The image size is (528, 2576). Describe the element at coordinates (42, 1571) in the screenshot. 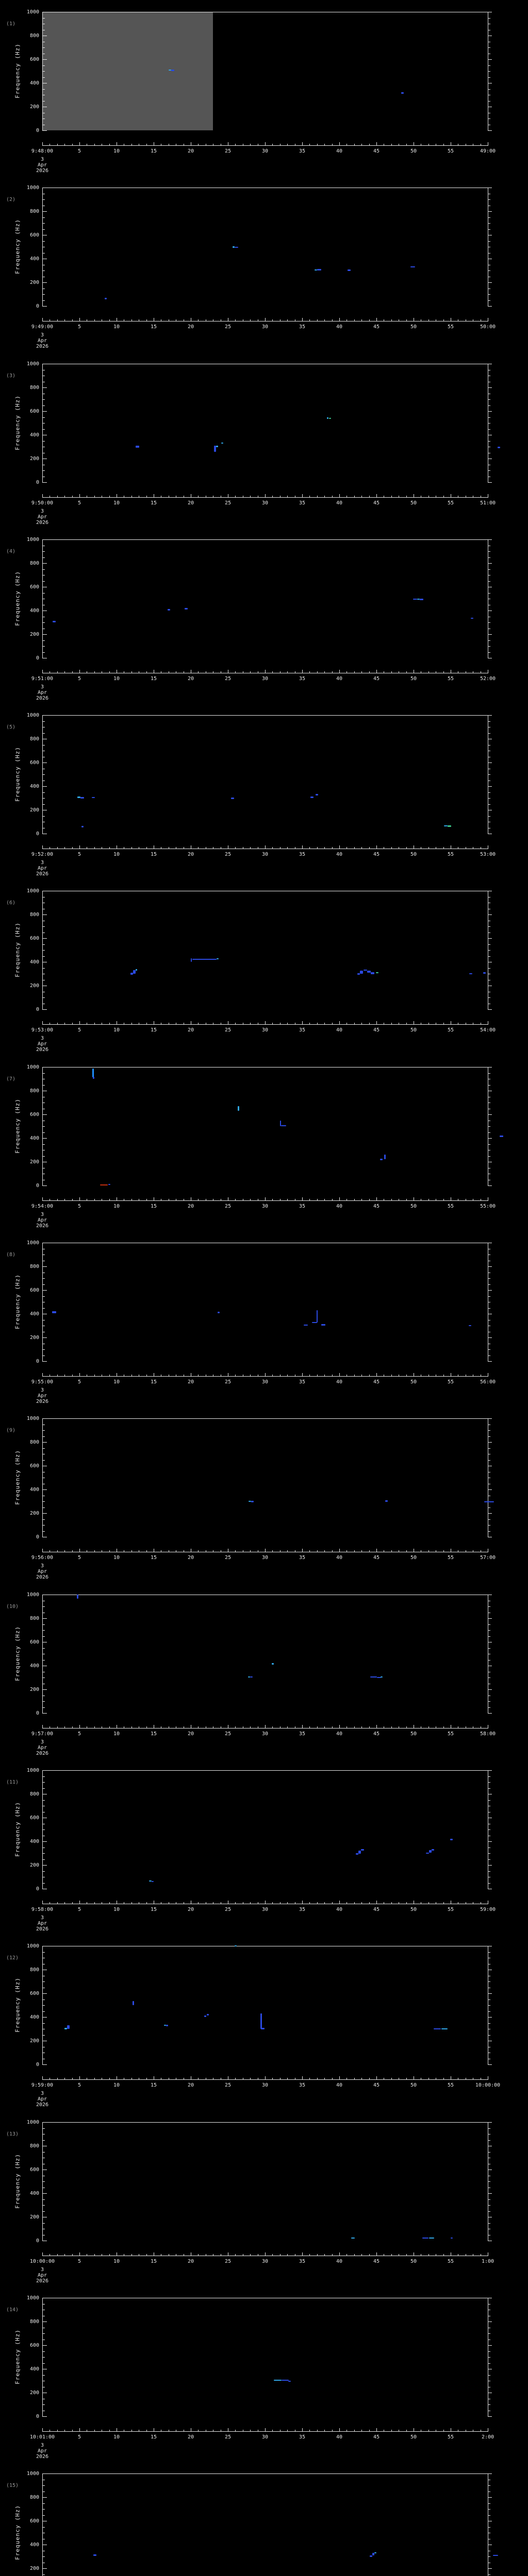

I see `date-label: Apr` at that location.